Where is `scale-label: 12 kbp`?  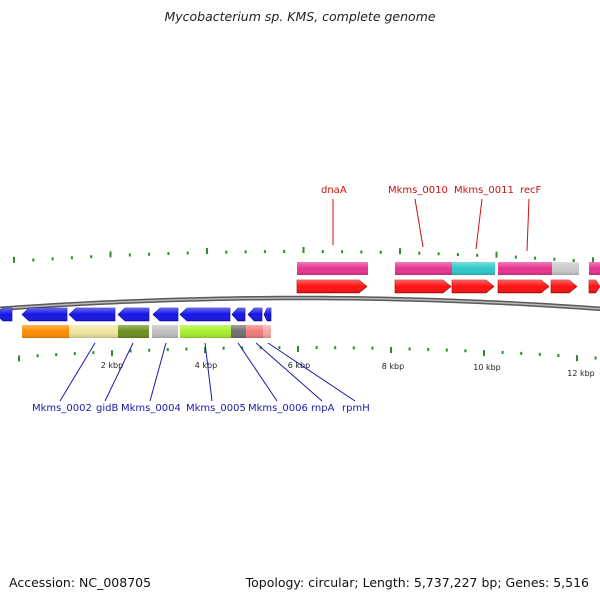 scale-label: 12 kbp is located at coordinates (581, 373).